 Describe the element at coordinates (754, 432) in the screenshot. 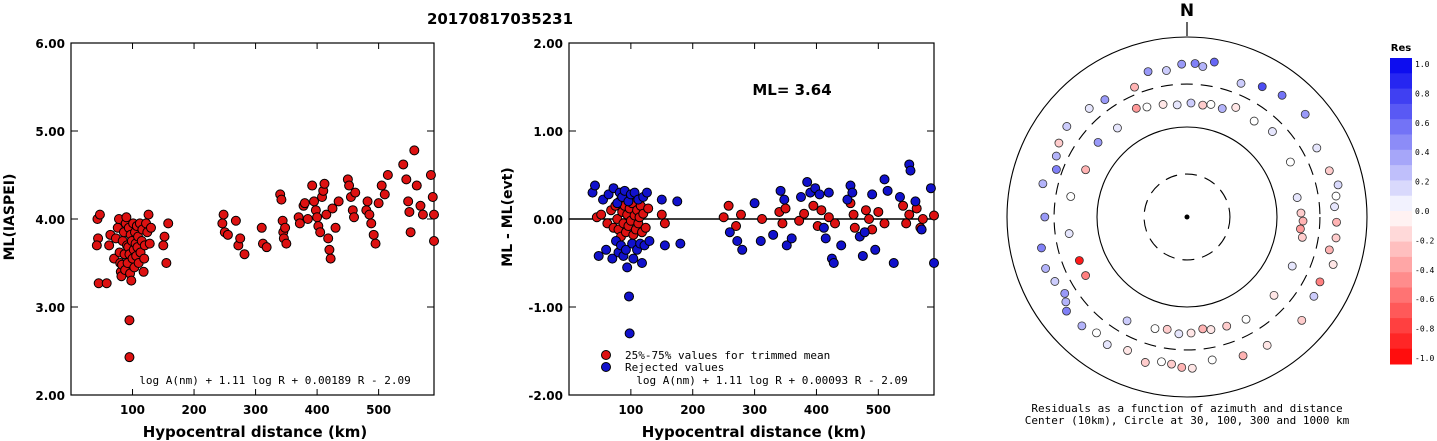

I see `residual-xlabel: Hypocentral distance (km)` at that location.